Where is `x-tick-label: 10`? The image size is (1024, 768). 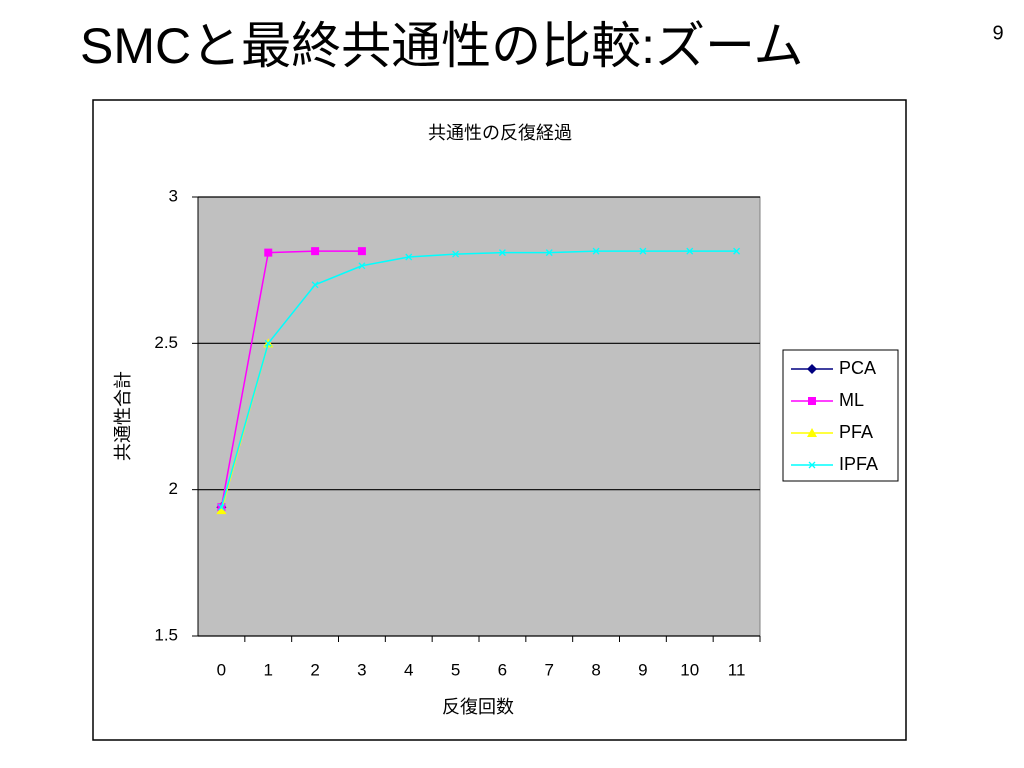
x-tick-label: 10 is located at coordinates (689, 669).